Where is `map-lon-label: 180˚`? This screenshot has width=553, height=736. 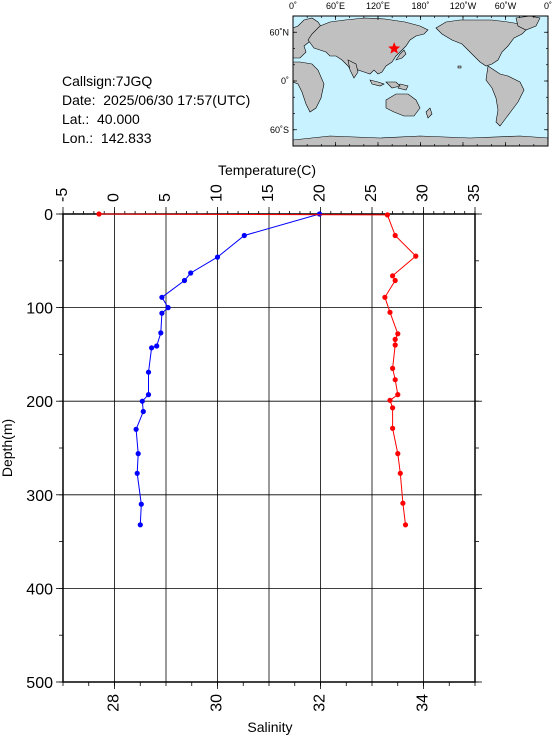 map-lon-label: 180˚ is located at coordinates (420, 6).